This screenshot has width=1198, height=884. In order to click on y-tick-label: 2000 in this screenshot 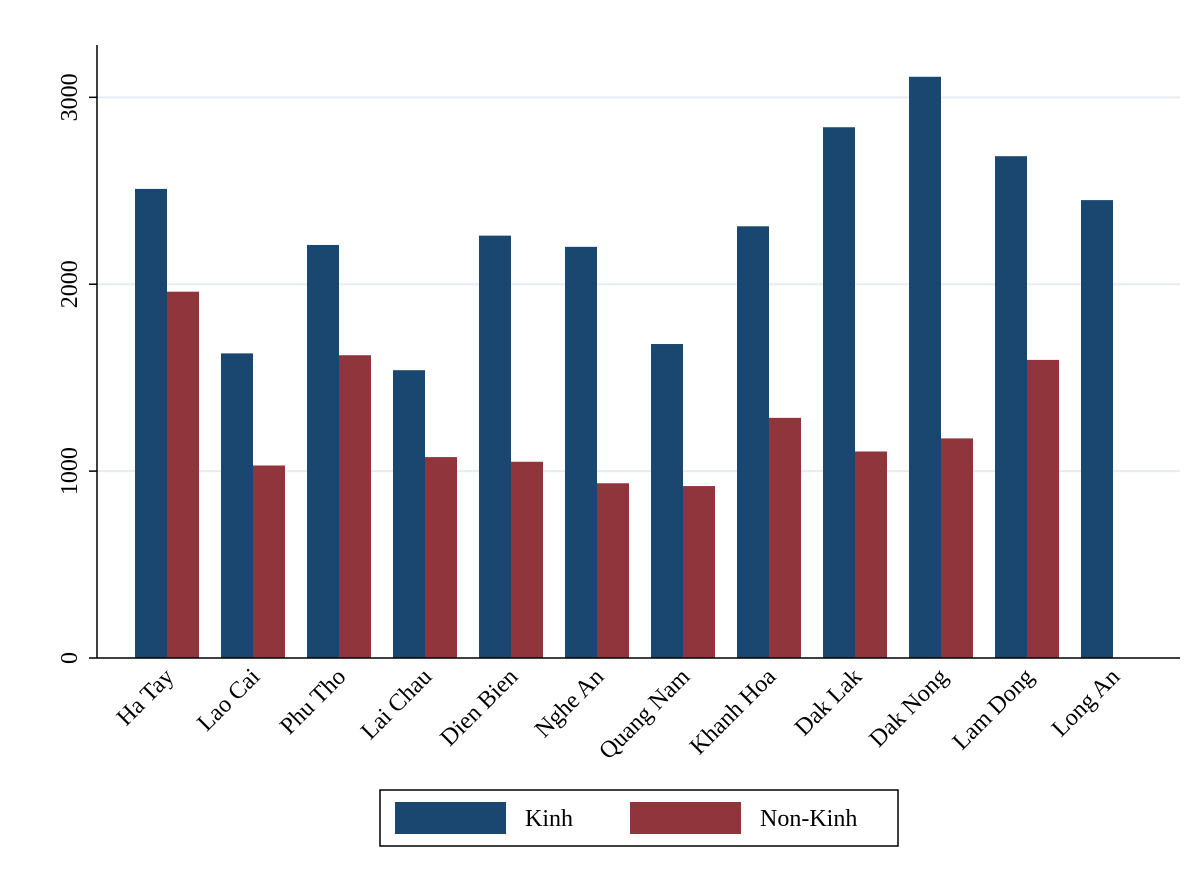, I will do `click(70, 284)`.